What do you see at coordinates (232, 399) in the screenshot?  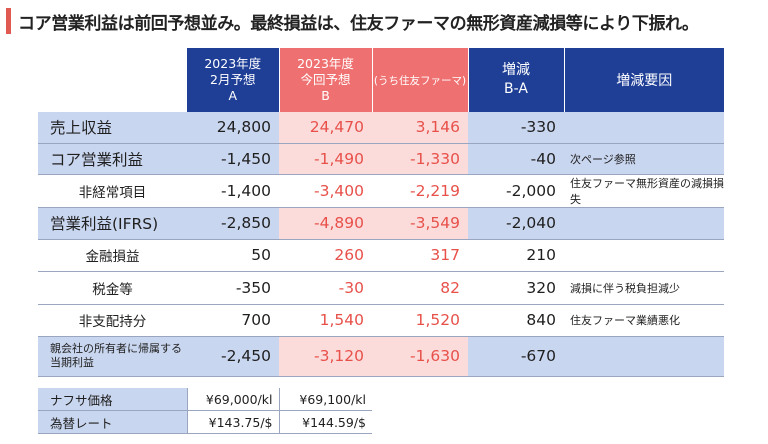 I see `assumption-prev: ¥69,000/kl` at bounding box center [232, 399].